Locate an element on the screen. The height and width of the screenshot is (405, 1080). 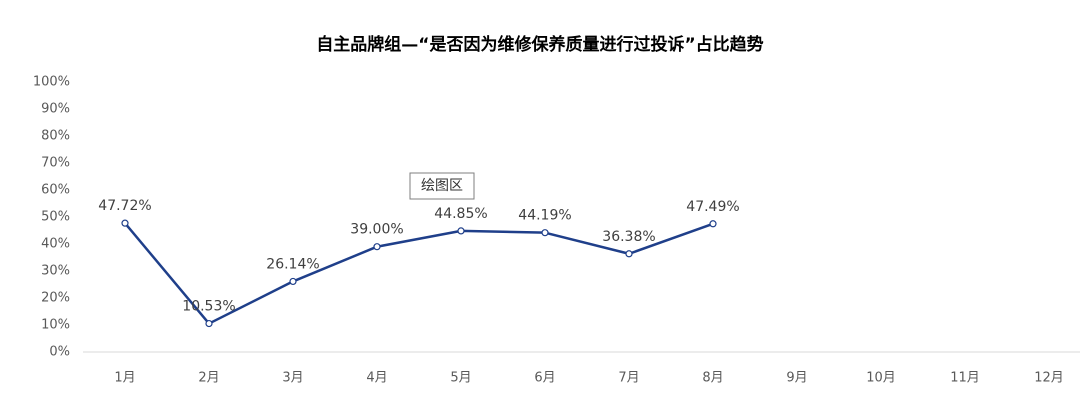
y-tick-label: 0% is located at coordinates (59, 352).